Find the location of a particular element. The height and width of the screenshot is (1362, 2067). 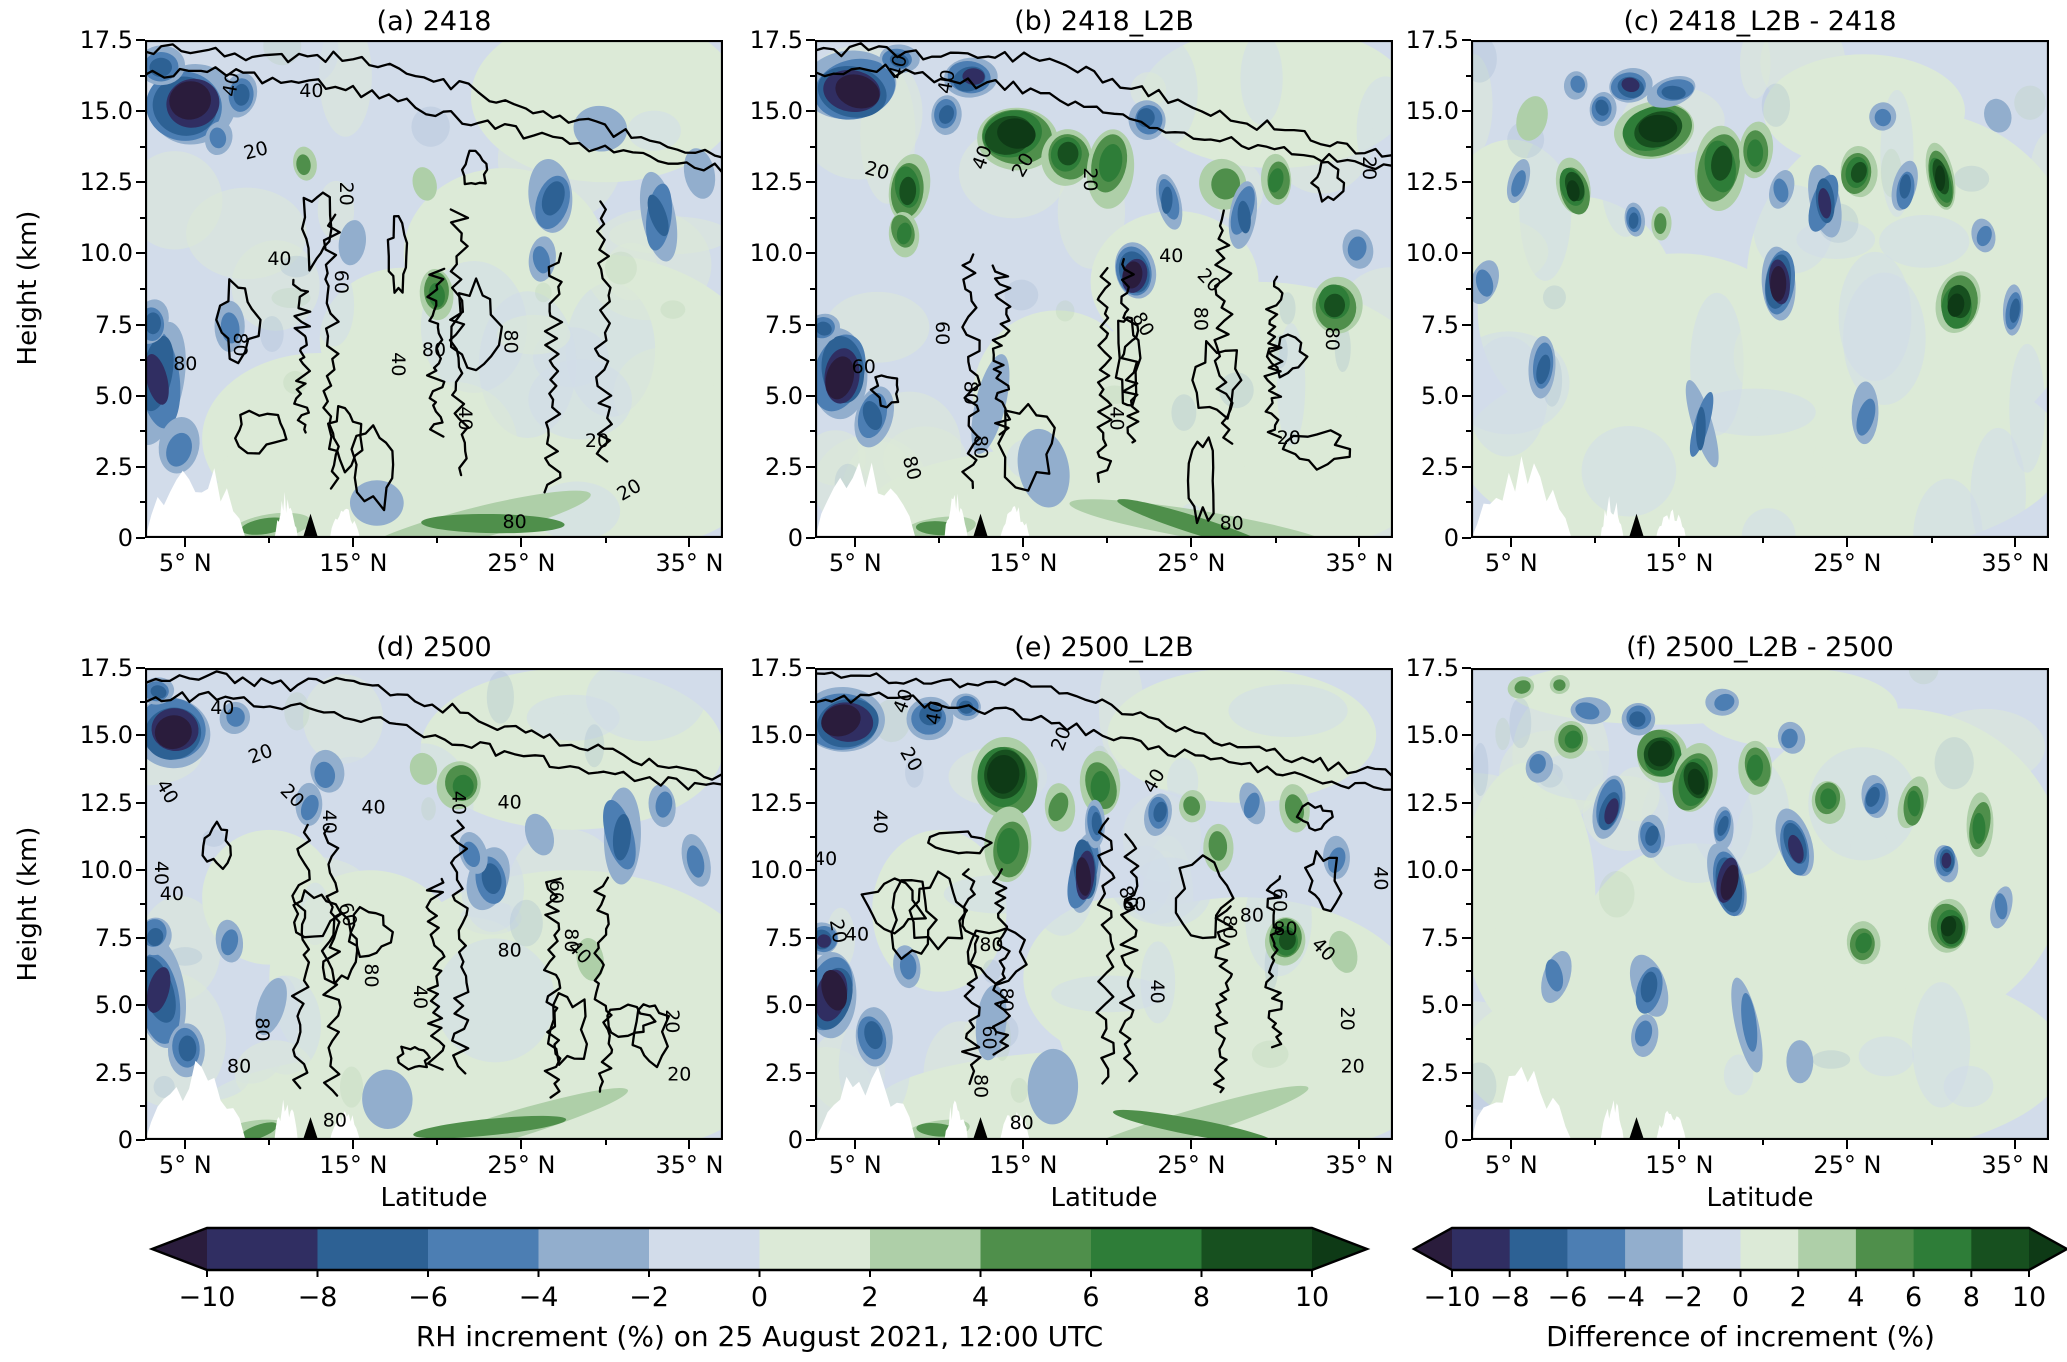

x-tick-label: 35° N is located at coordinates (1359, 563).